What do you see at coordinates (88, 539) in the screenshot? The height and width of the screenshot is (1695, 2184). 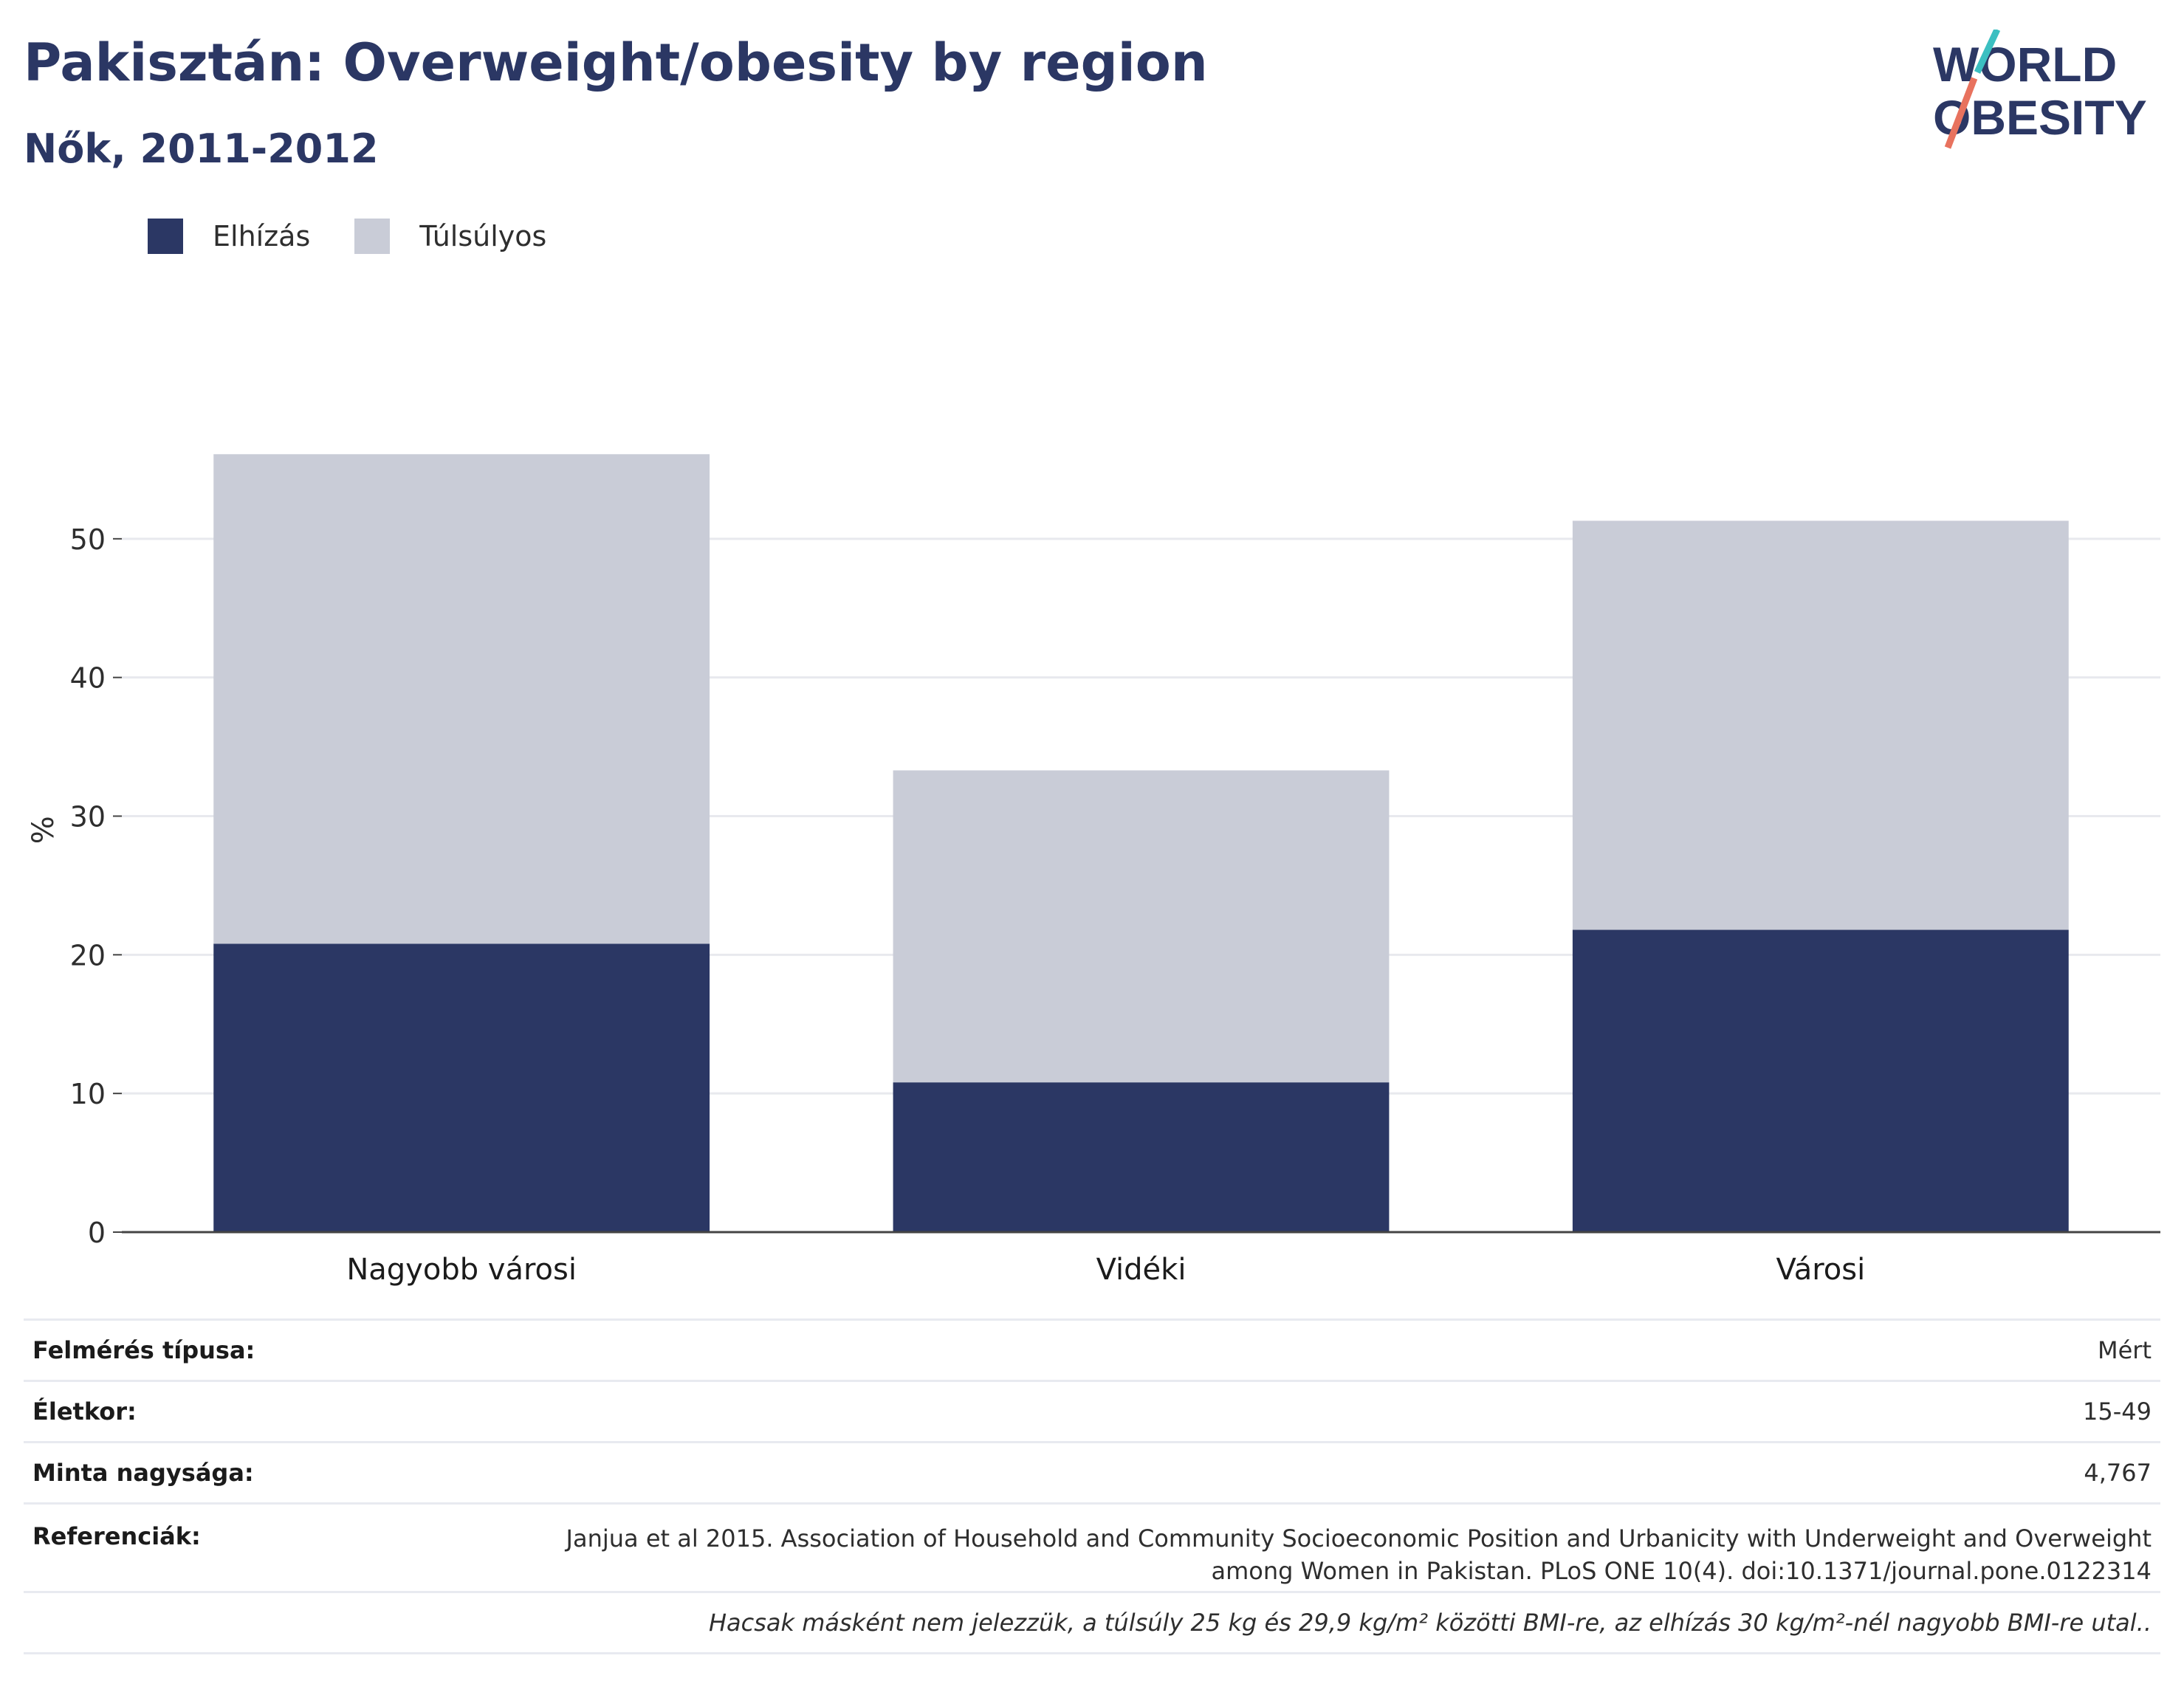 I see `y-tick-label-50: 50` at bounding box center [88, 539].